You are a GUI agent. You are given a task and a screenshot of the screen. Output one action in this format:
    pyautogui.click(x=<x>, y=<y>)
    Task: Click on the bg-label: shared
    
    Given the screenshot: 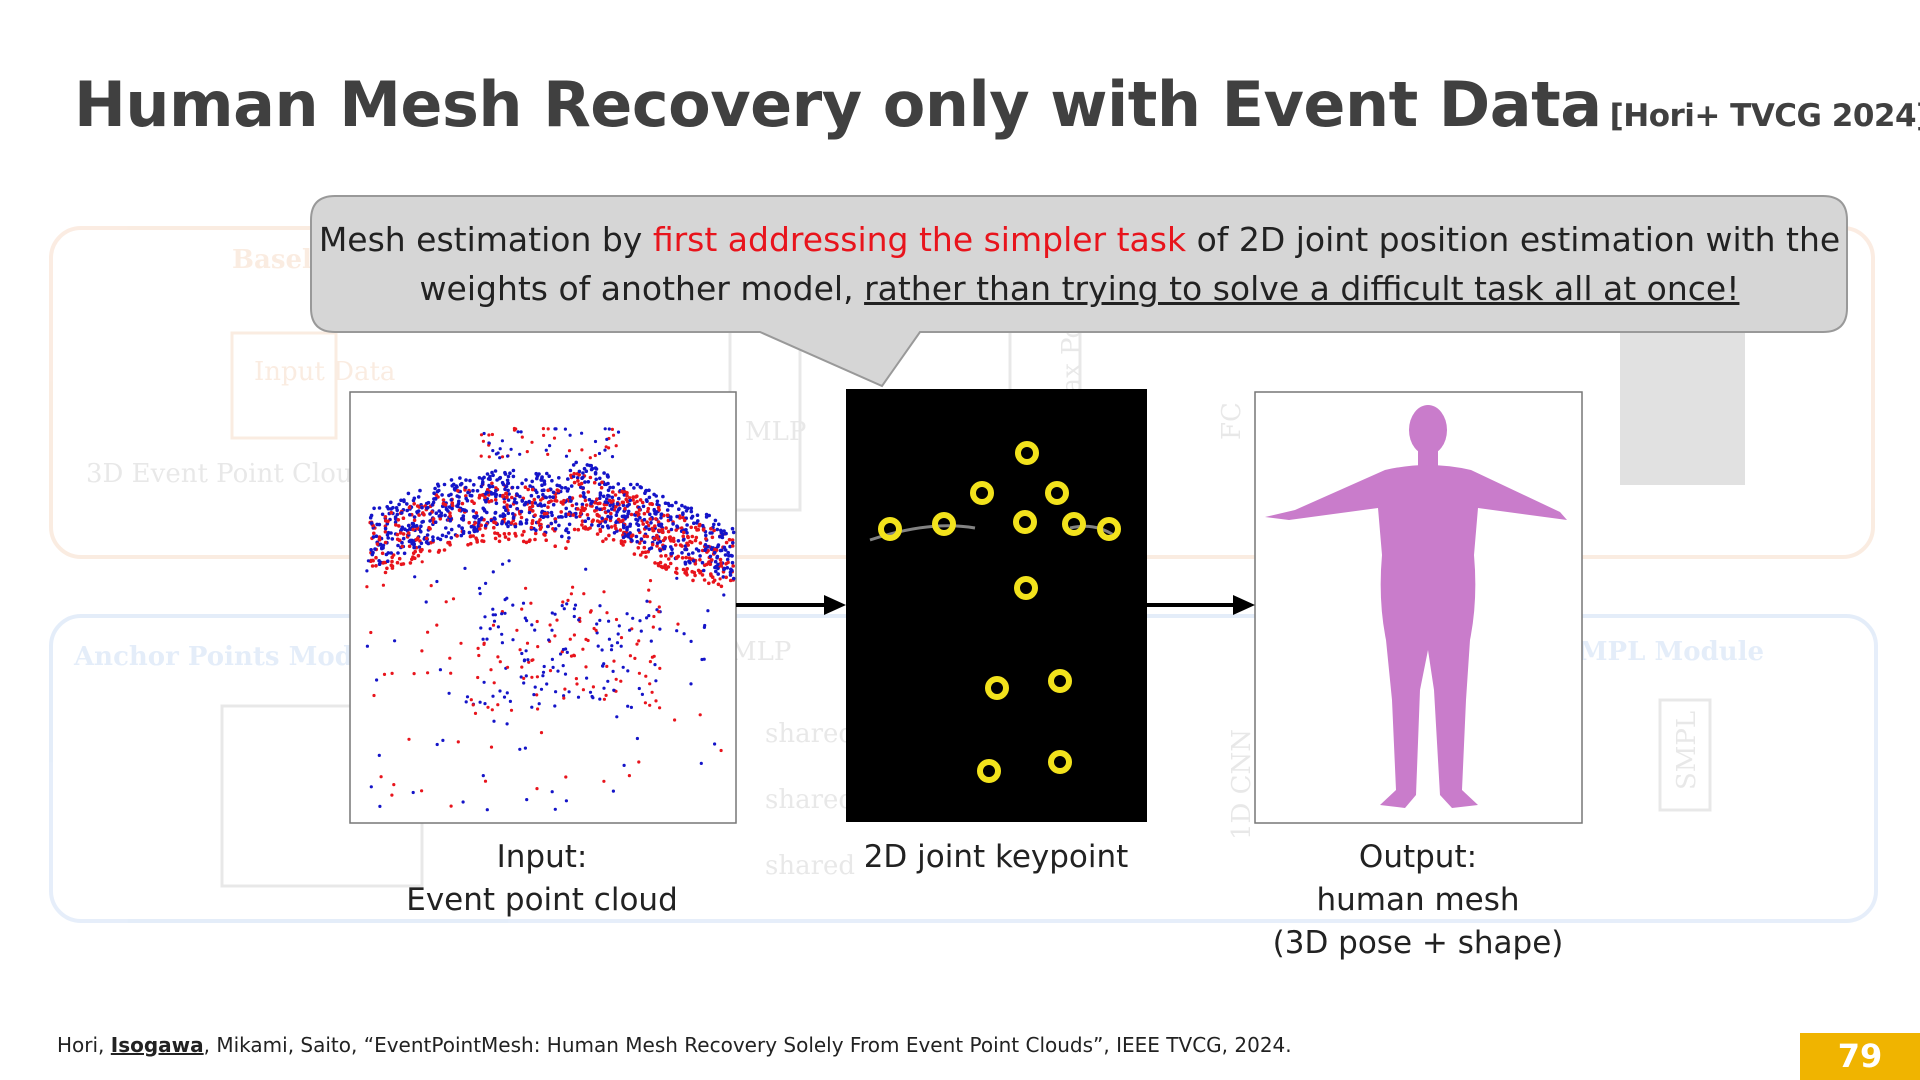 What is the action you would take?
    pyautogui.click(x=810, y=800)
    